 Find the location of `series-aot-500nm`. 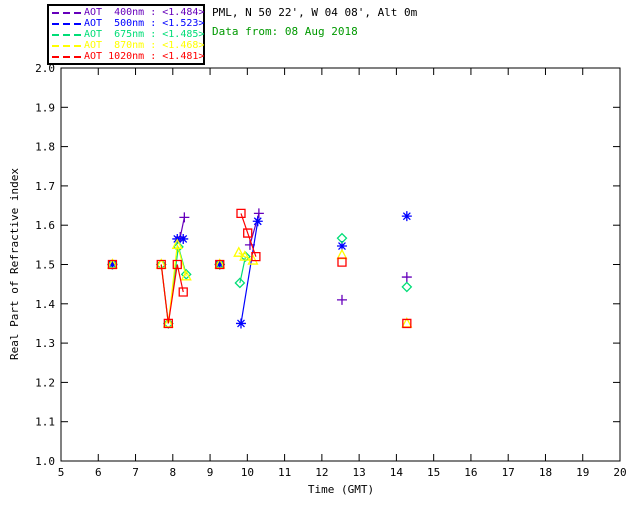

series-aot-500nm is located at coordinates (259, 270).